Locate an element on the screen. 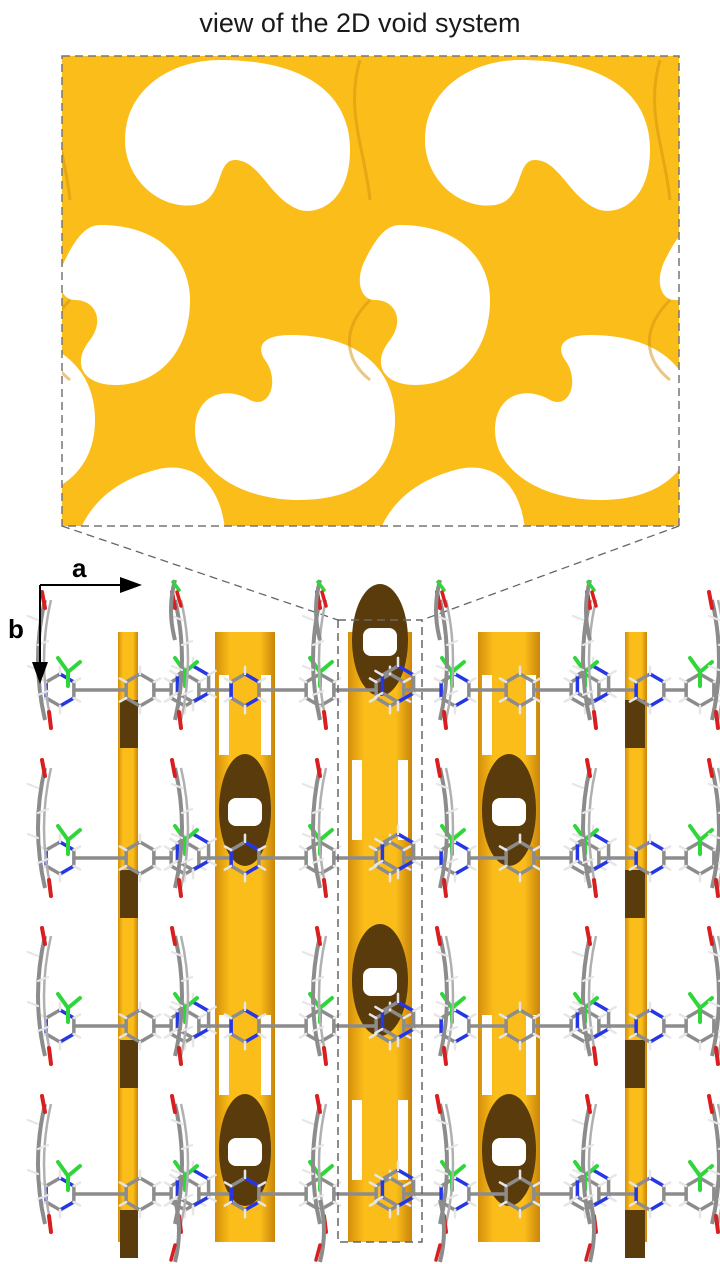  channel-edge is located at coordinates (531, 715).